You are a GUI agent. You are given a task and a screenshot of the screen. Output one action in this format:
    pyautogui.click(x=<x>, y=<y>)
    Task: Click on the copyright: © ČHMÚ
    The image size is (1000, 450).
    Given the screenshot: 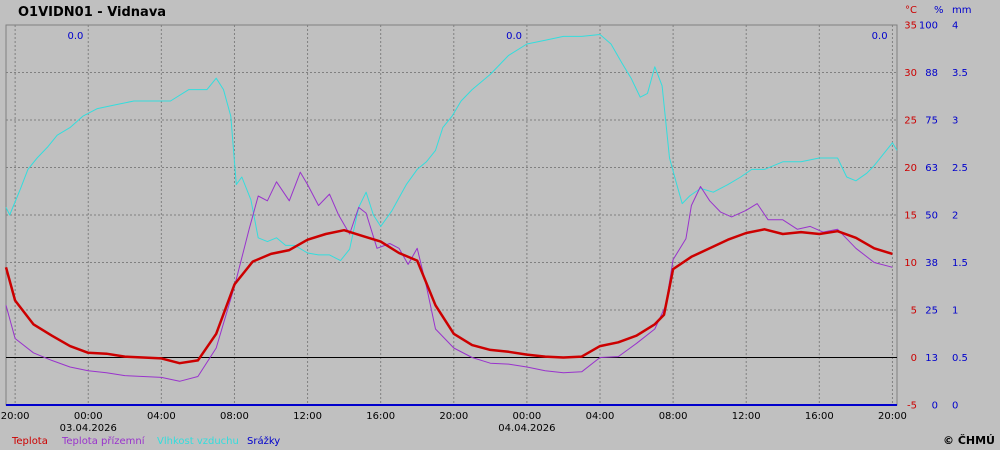 What is the action you would take?
    pyautogui.click(x=969, y=440)
    